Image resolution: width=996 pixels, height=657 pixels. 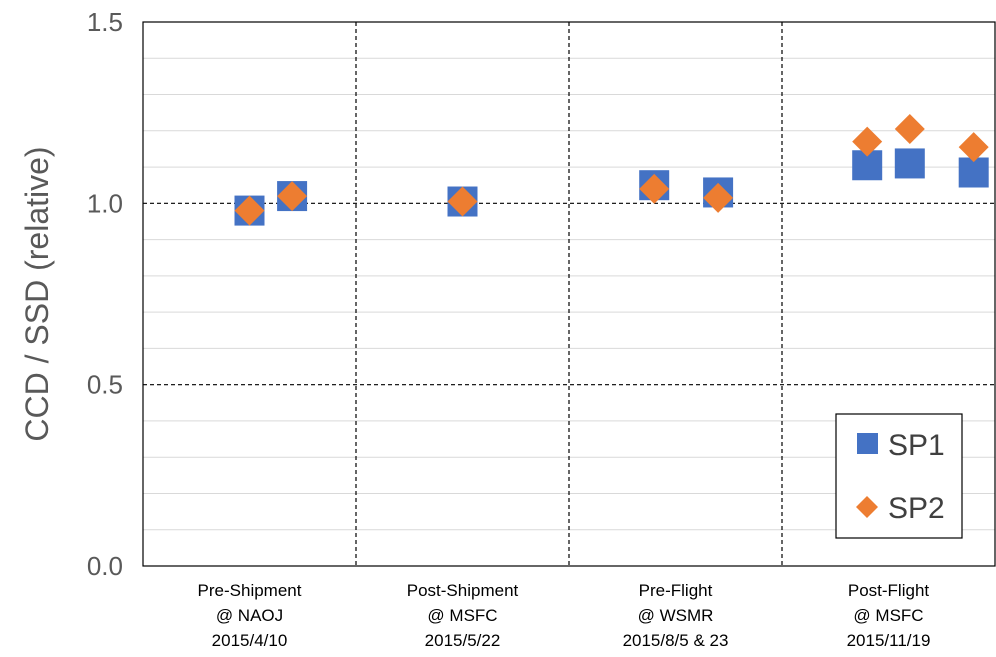 I want to click on legend-marker-sp1, so click(x=867, y=443).